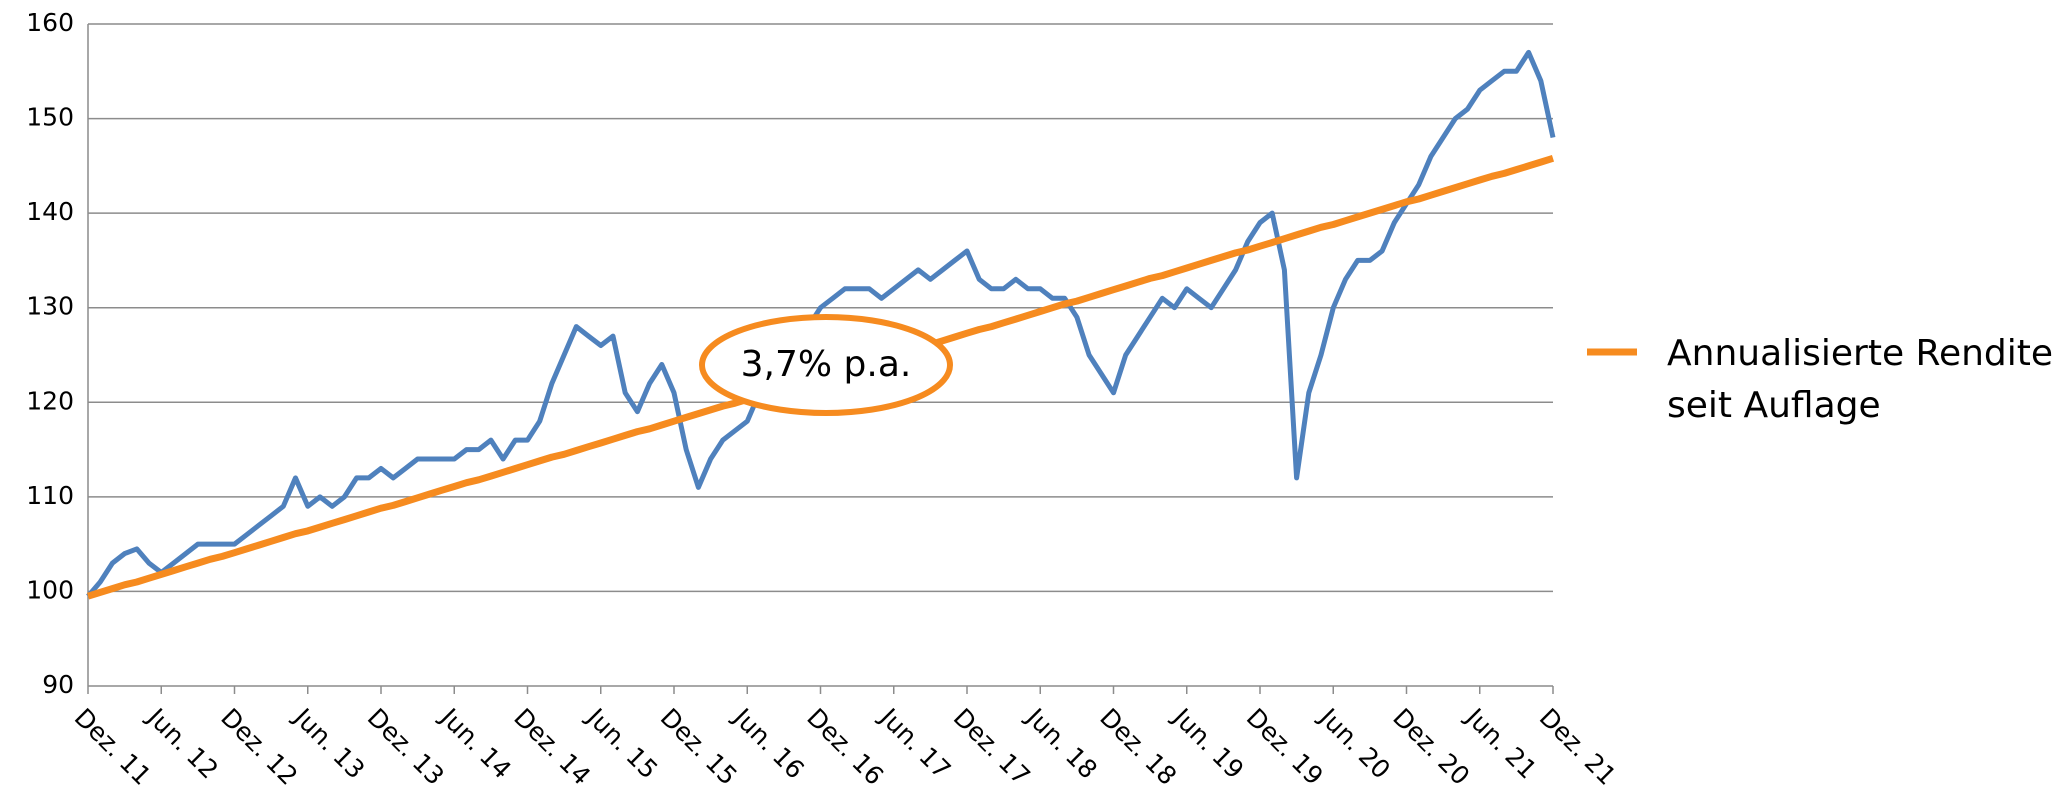 The image size is (2071, 789). I want to click on annotation-ellipse, so click(826, 365).